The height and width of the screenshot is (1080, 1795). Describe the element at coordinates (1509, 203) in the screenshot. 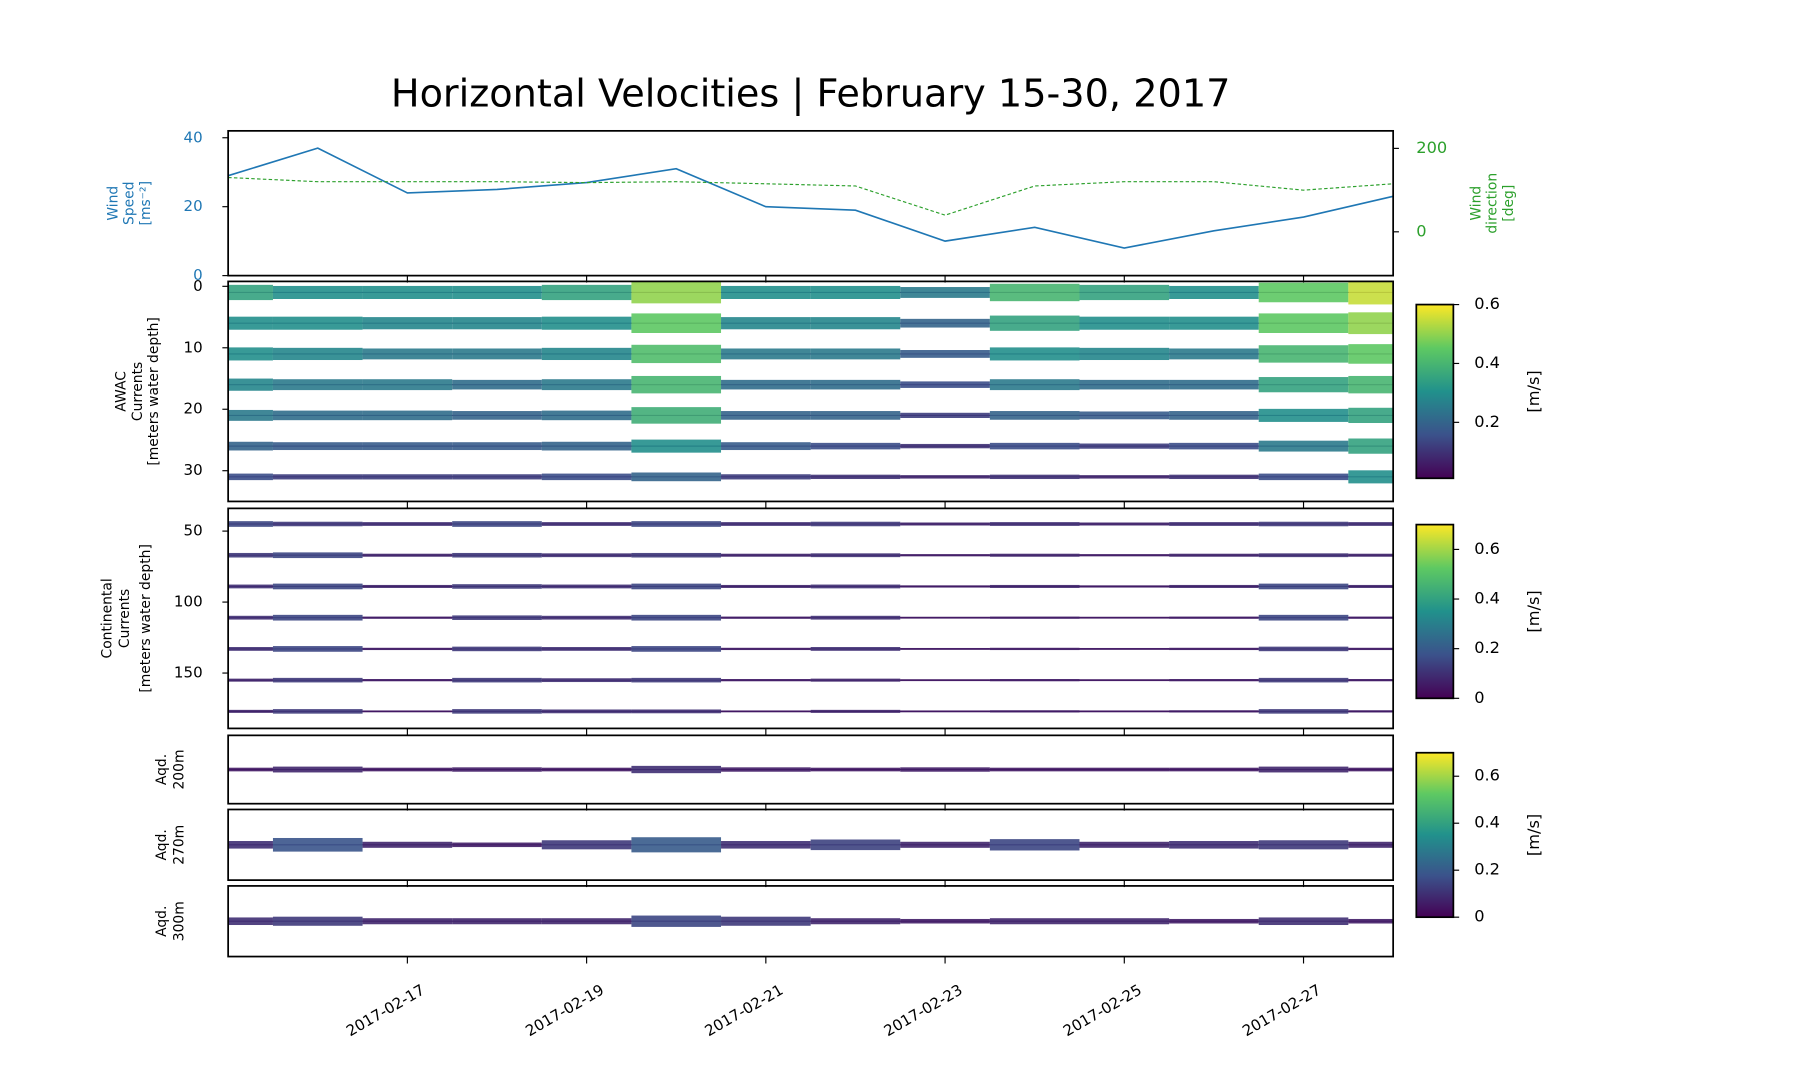

I see `y2-axis-label: [deg]` at that location.